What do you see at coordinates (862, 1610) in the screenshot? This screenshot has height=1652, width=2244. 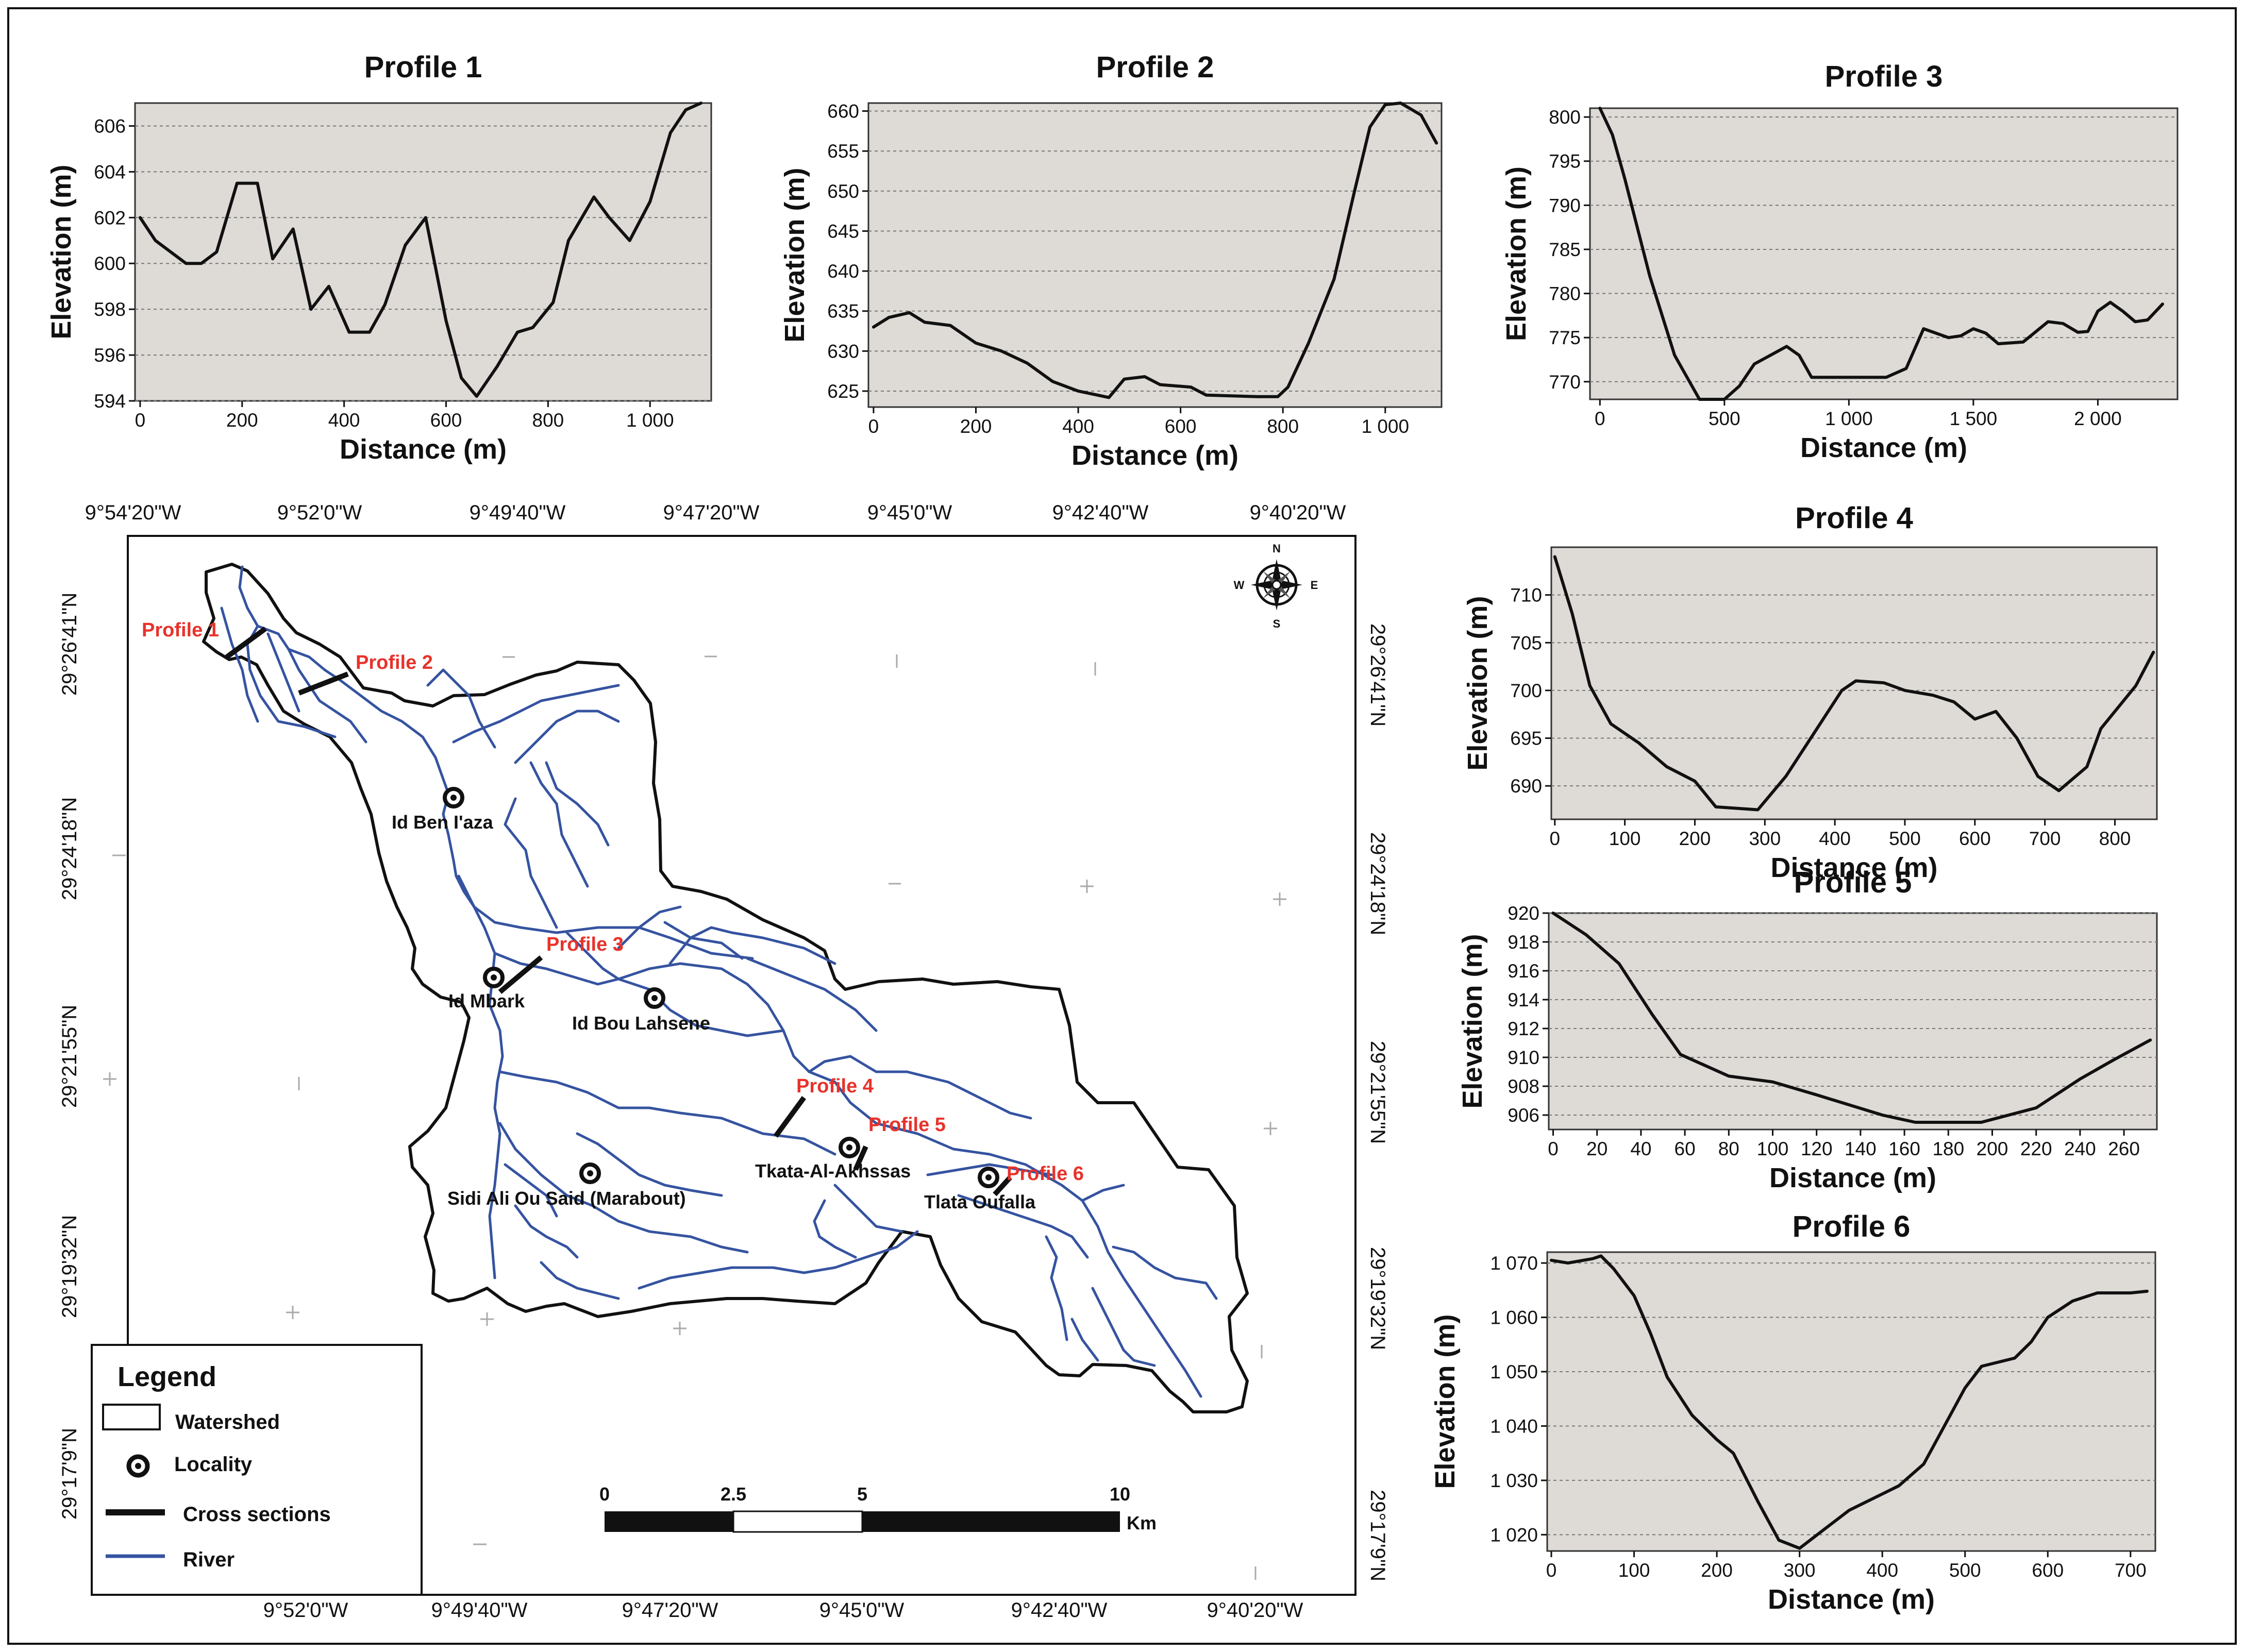 I see `lon-label-bottom: 9°45'0"W` at bounding box center [862, 1610].